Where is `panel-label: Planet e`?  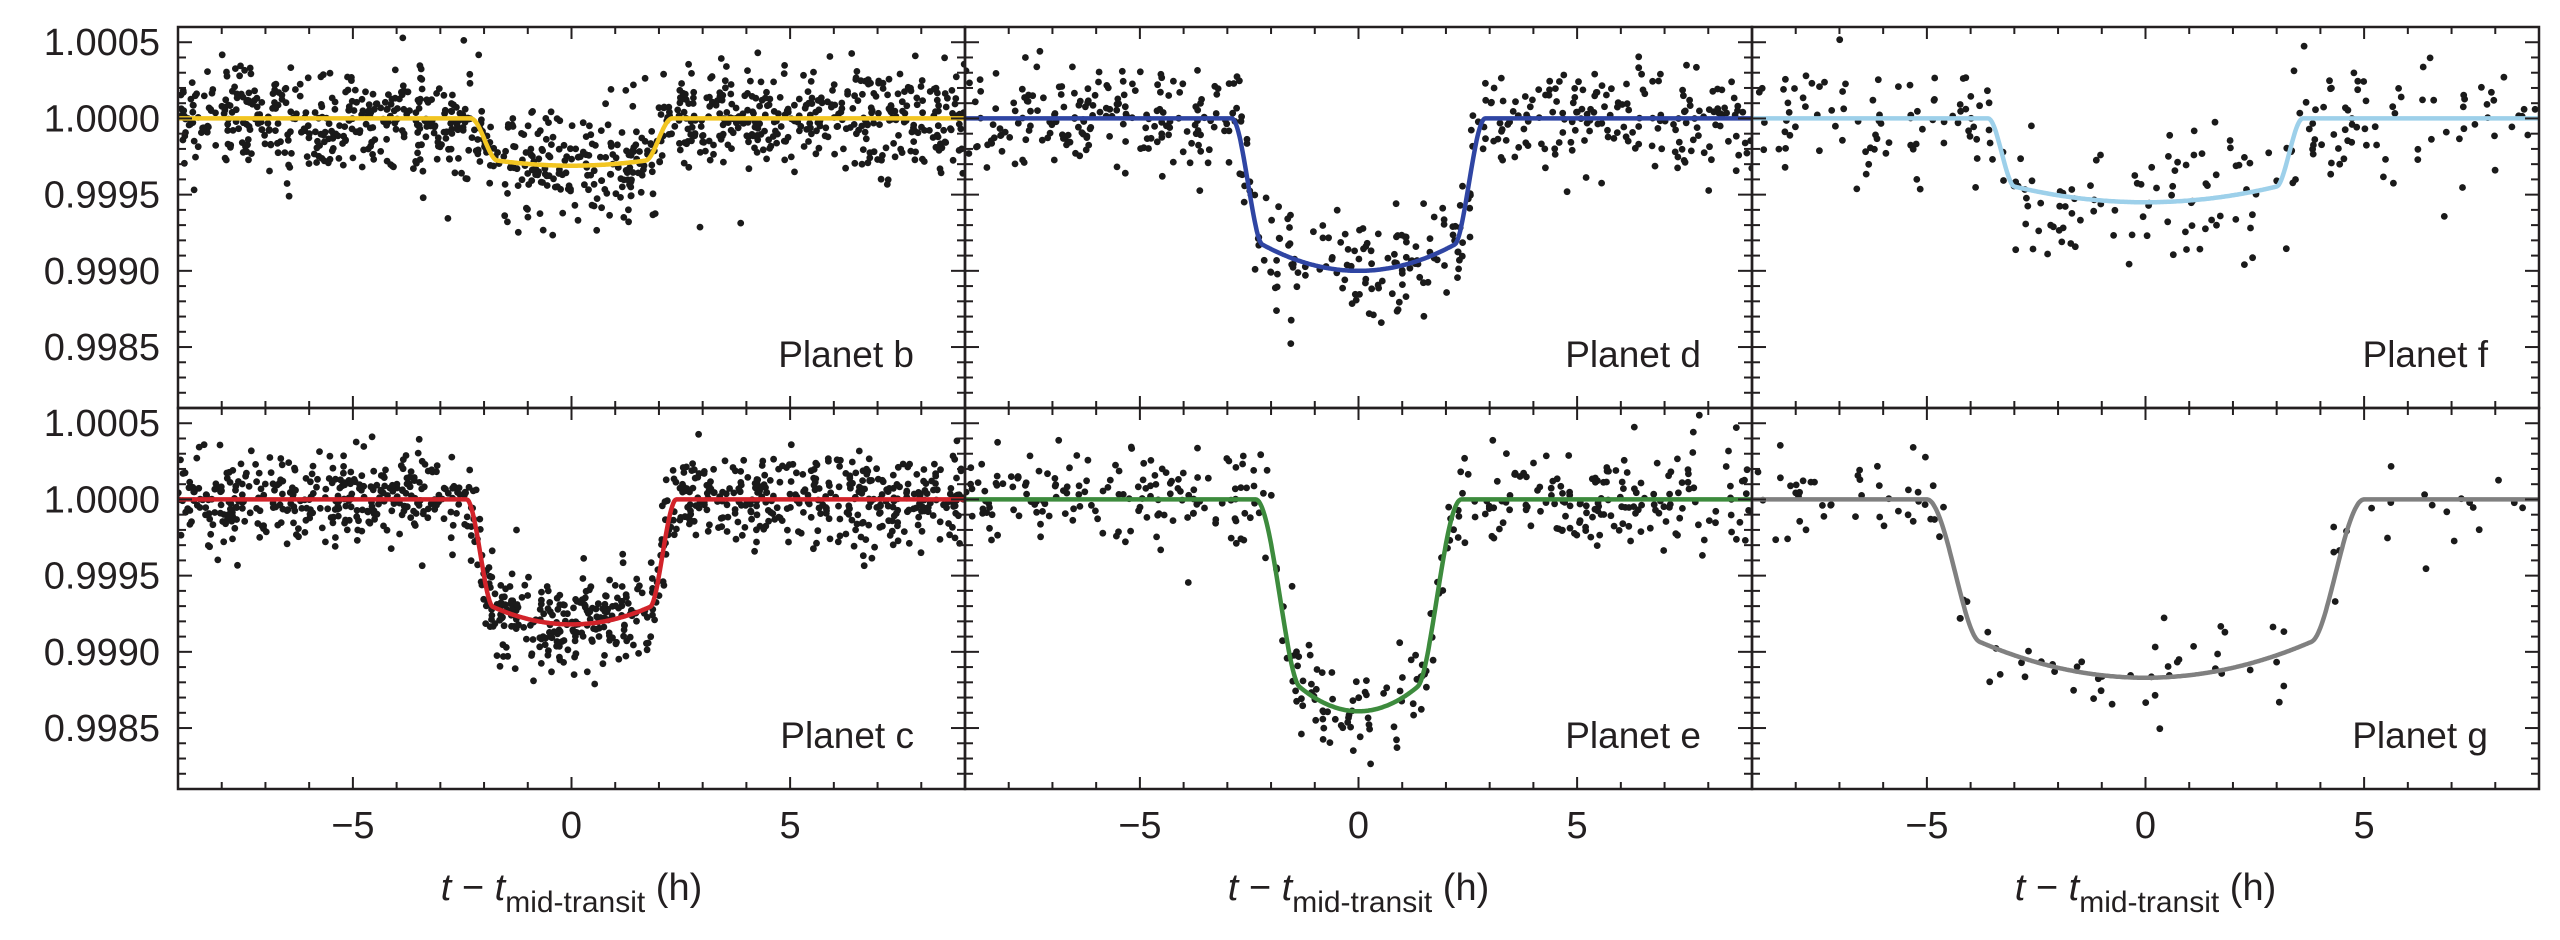
panel-label: Planet e is located at coordinates (1633, 735).